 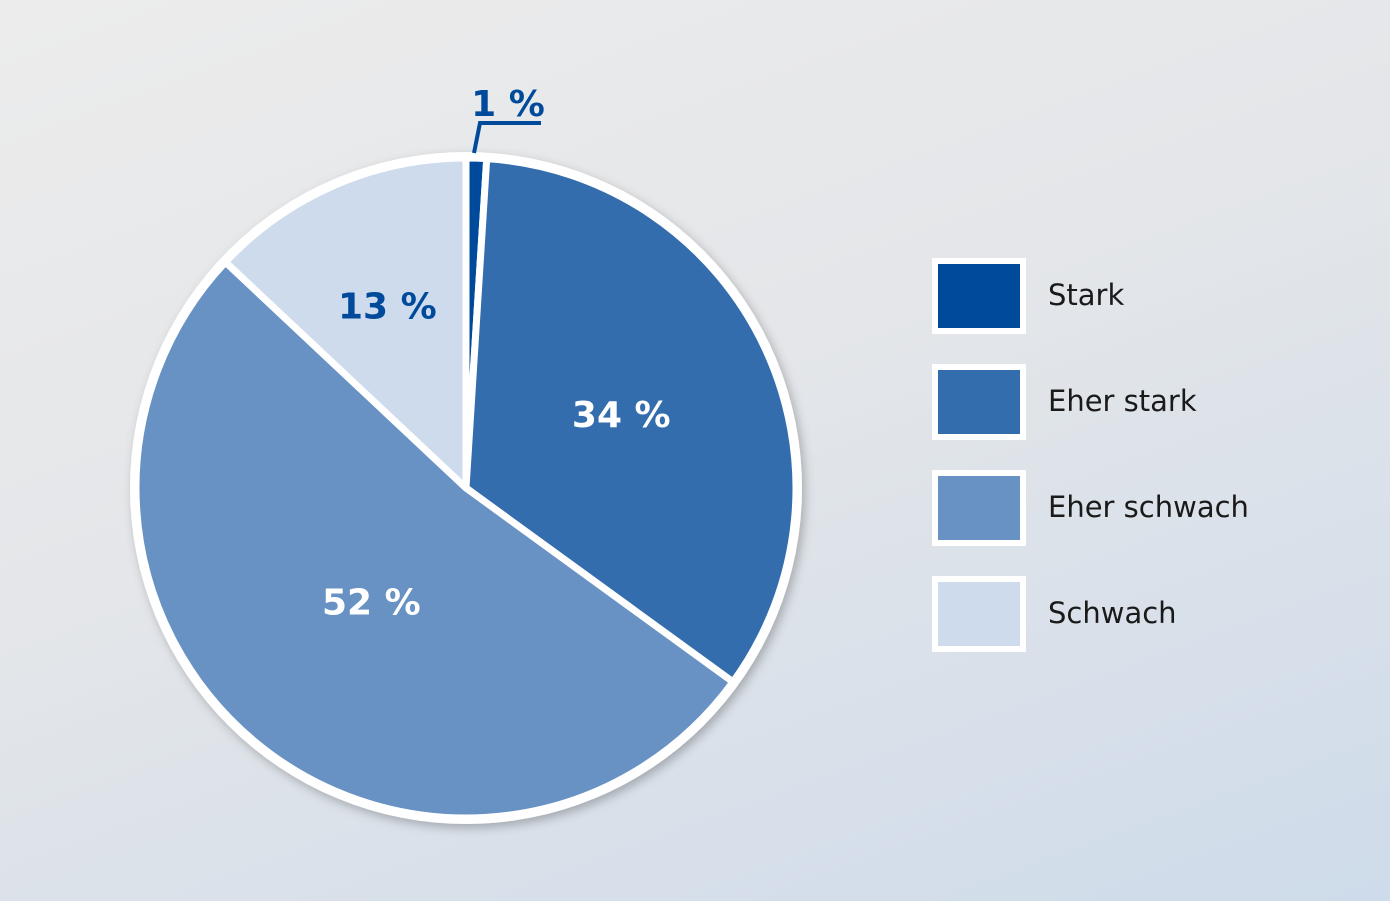 What do you see at coordinates (1122, 401) in the screenshot?
I see `legend-label: Eher stark` at bounding box center [1122, 401].